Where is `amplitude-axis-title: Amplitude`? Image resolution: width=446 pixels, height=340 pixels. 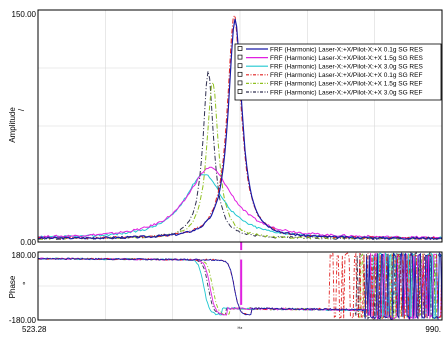
amplitude-axis-title: Amplitude is located at coordinates (12, 125).